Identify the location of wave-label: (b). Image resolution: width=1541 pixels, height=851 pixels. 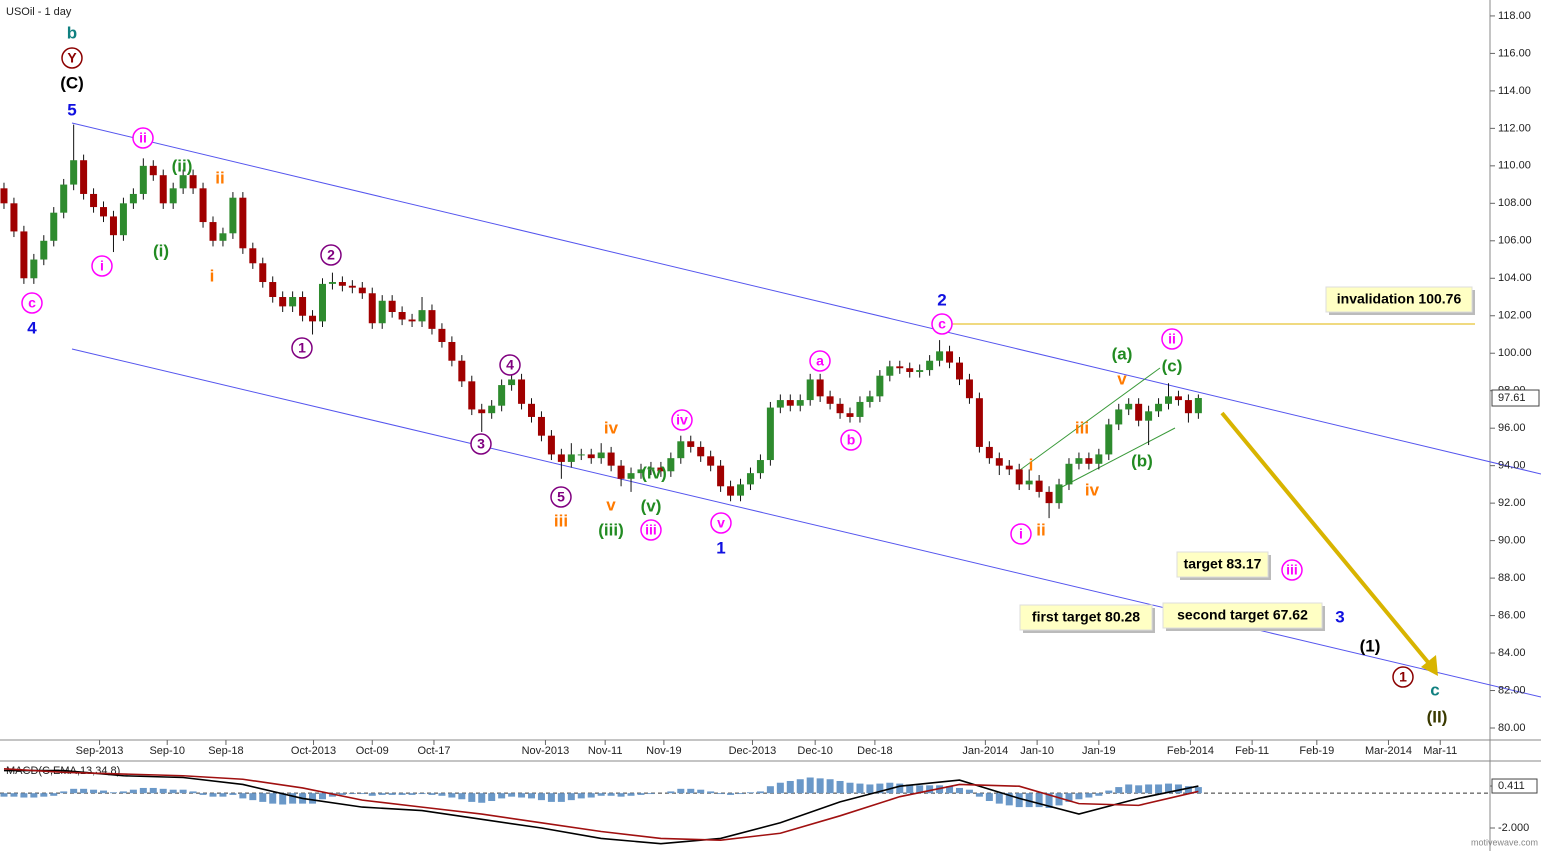
(1142, 460).